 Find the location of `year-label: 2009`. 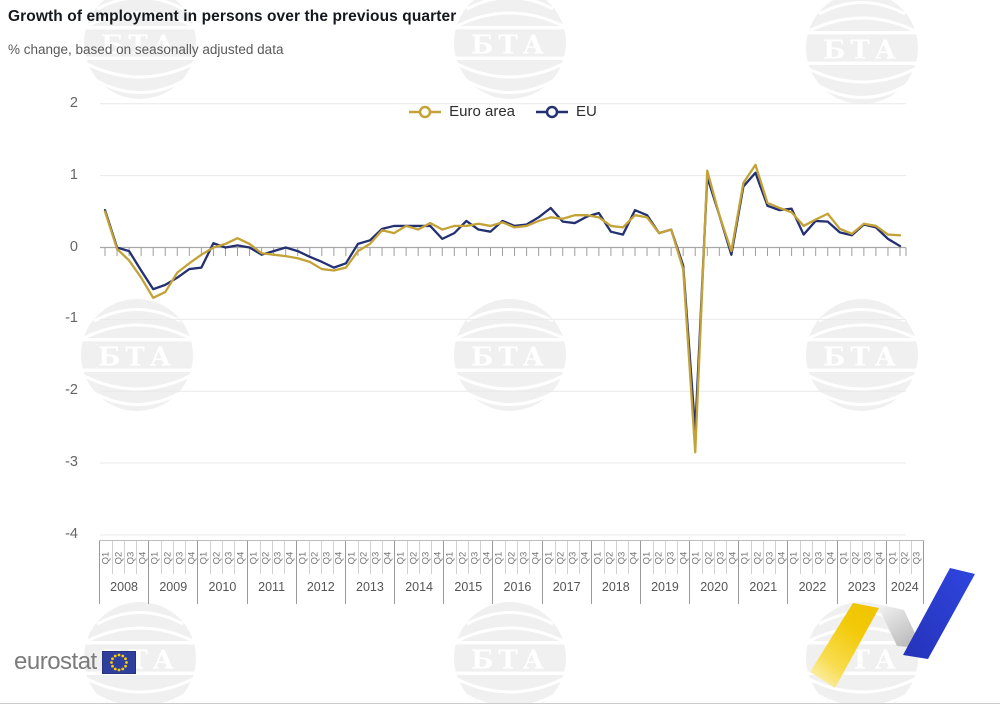

year-label: 2009 is located at coordinates (173, 587).